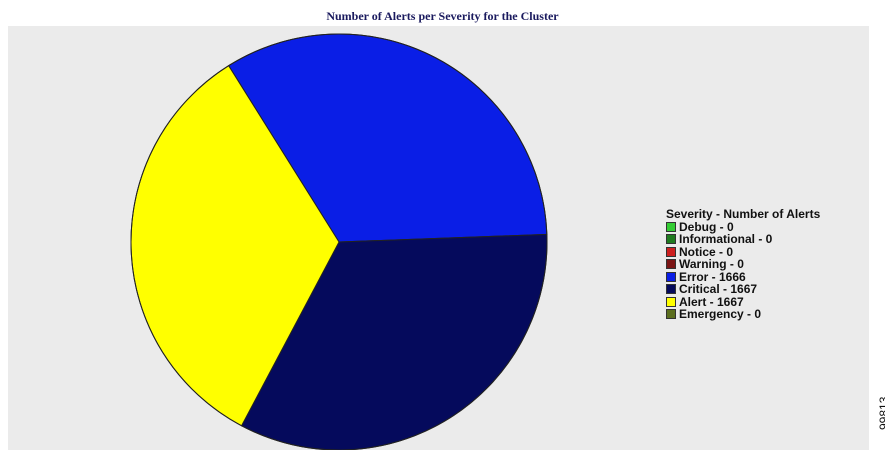 This screenshot has width=885, height=459. What do you see at coordinates (718, 289) in the screenshot?
I see `legend-label-critical: Critical - 1667` at bounding box center [718, 289].